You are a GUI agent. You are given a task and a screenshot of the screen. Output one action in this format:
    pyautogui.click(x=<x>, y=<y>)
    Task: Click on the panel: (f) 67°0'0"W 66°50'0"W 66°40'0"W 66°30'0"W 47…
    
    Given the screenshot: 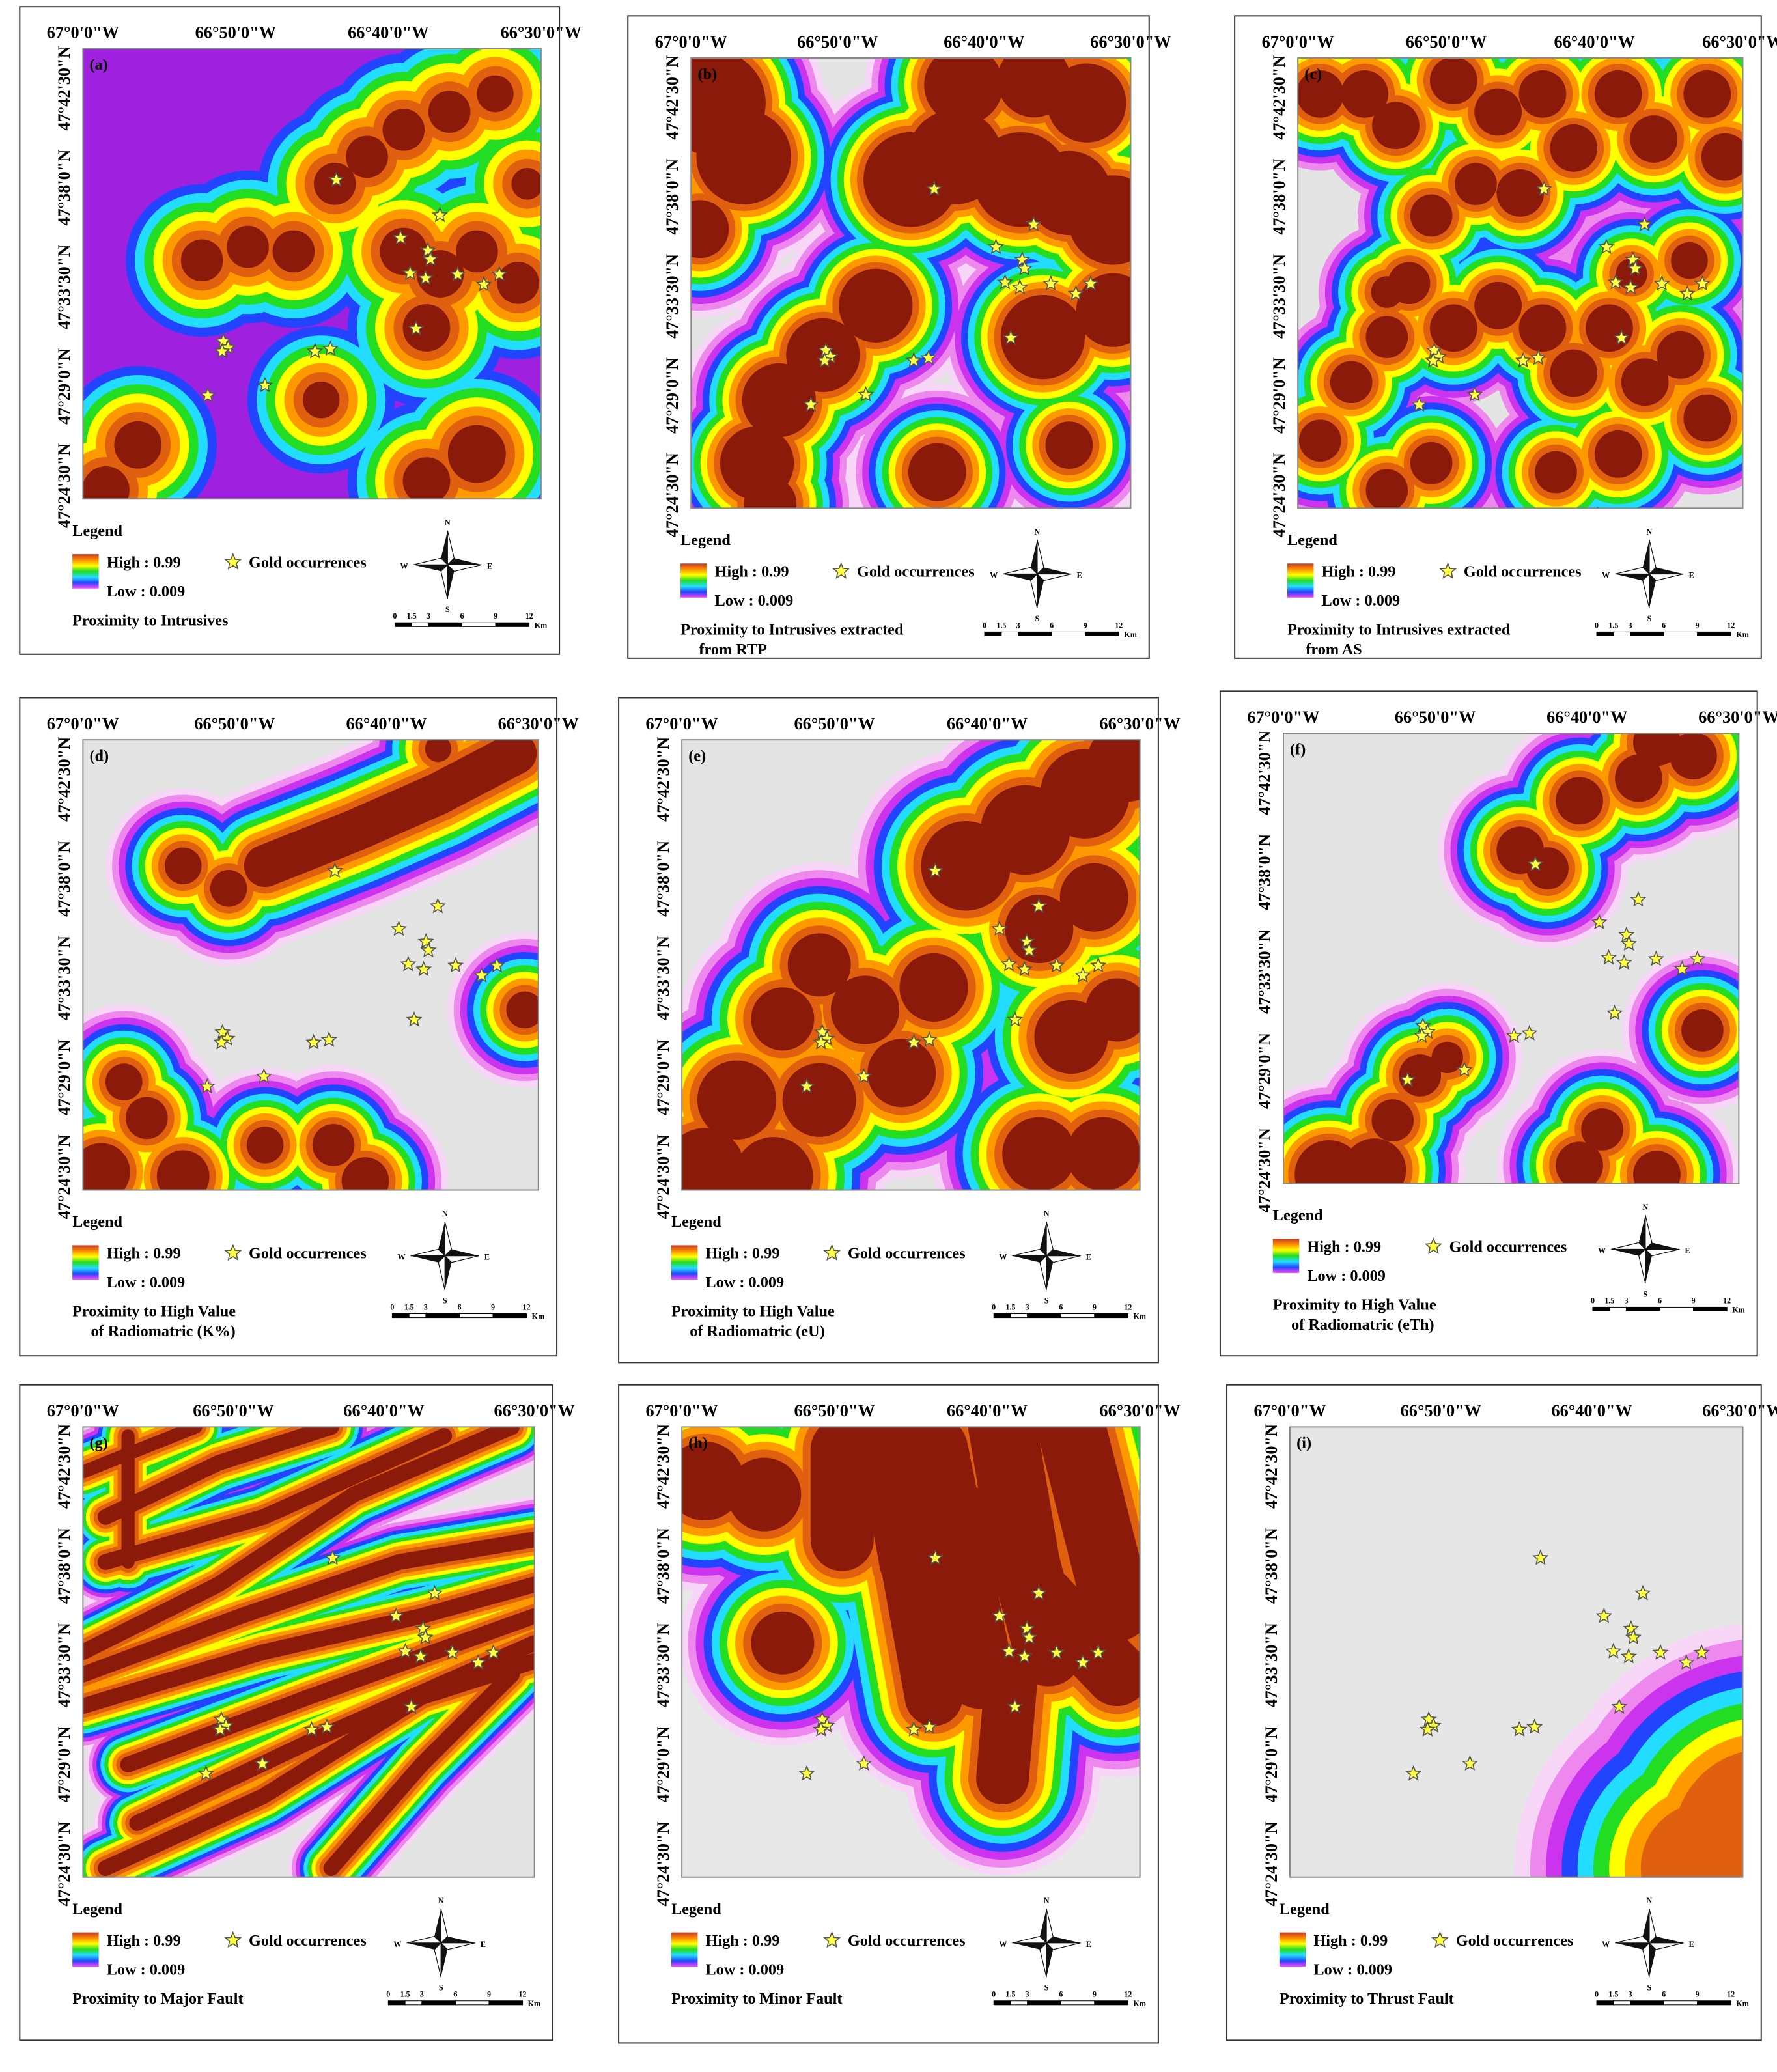 What is the action you would take?
    pyautogui.click(x=1498, y=1024)
    